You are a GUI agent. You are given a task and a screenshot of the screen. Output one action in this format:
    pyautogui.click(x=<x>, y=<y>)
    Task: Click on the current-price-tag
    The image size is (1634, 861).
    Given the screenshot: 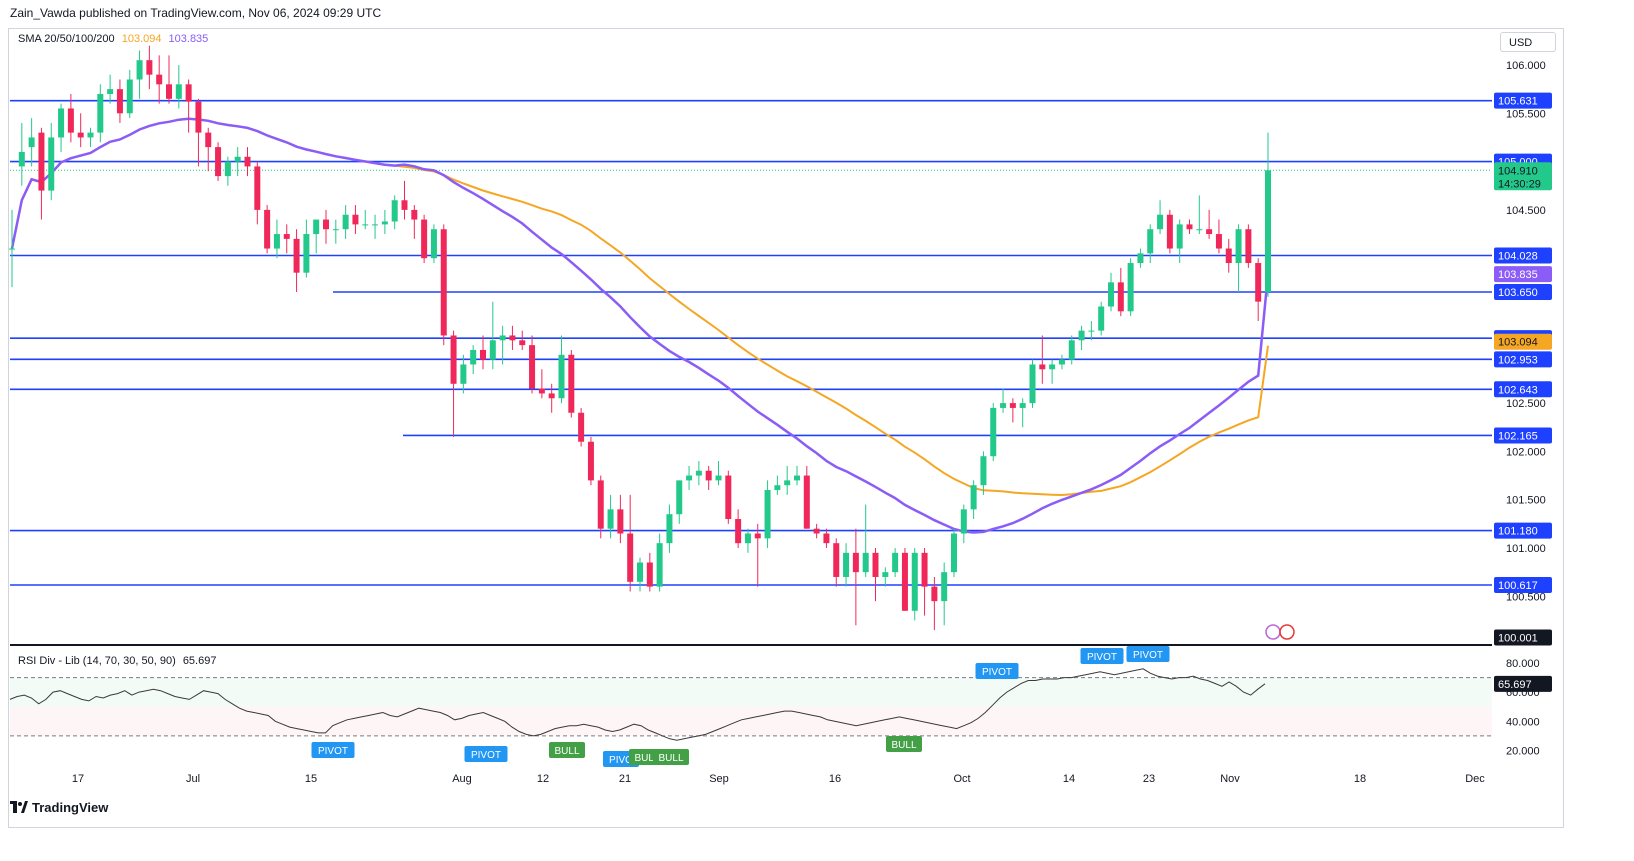 What is the action you would take?
    pyautogui.click(x=1523, y=176)
    